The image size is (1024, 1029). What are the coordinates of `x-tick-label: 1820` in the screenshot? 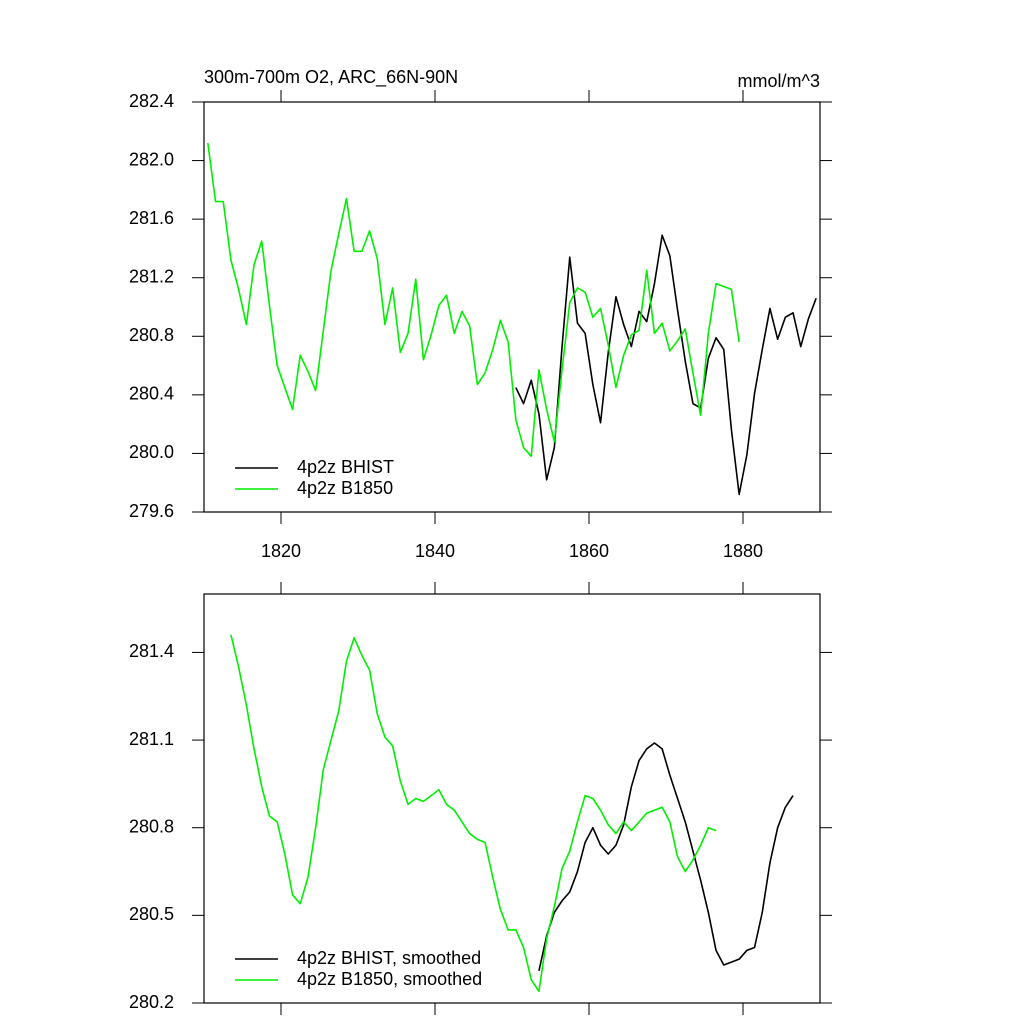 It's located at (281, 551).